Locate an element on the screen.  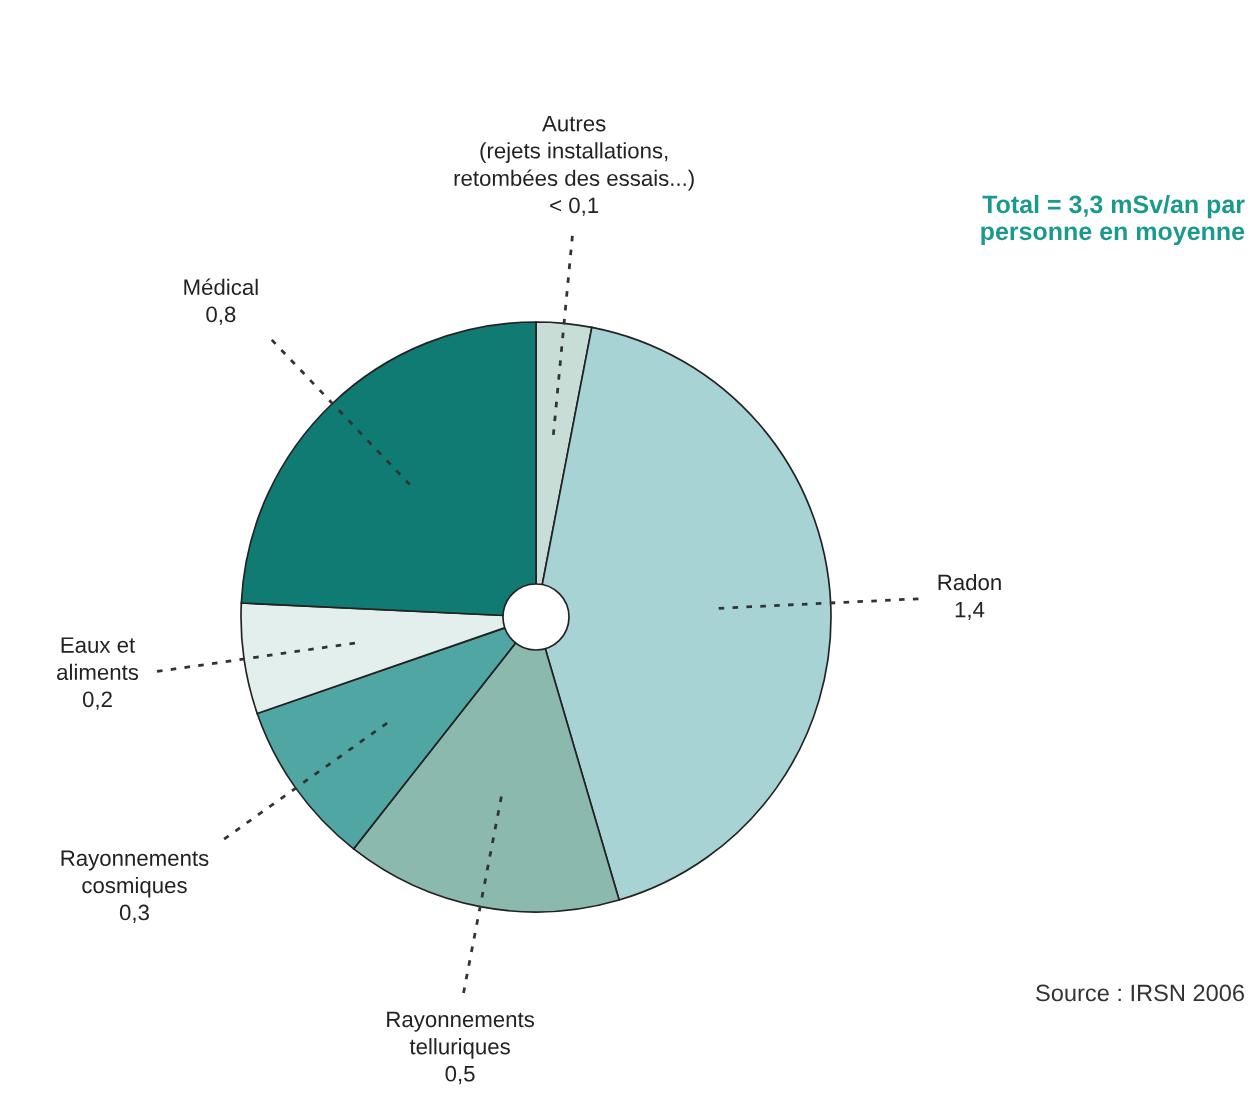
data-label: 0,2 is located at coordinates (97, 700).